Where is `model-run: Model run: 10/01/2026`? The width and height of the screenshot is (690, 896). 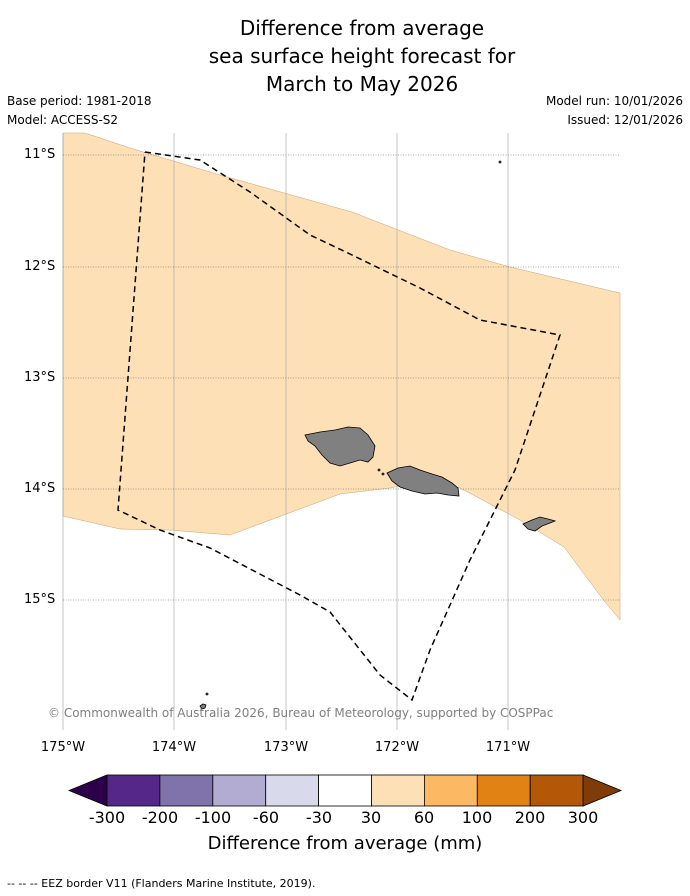 model-run: Model run: 10/01/2026 is located at coordinates (614, 101).